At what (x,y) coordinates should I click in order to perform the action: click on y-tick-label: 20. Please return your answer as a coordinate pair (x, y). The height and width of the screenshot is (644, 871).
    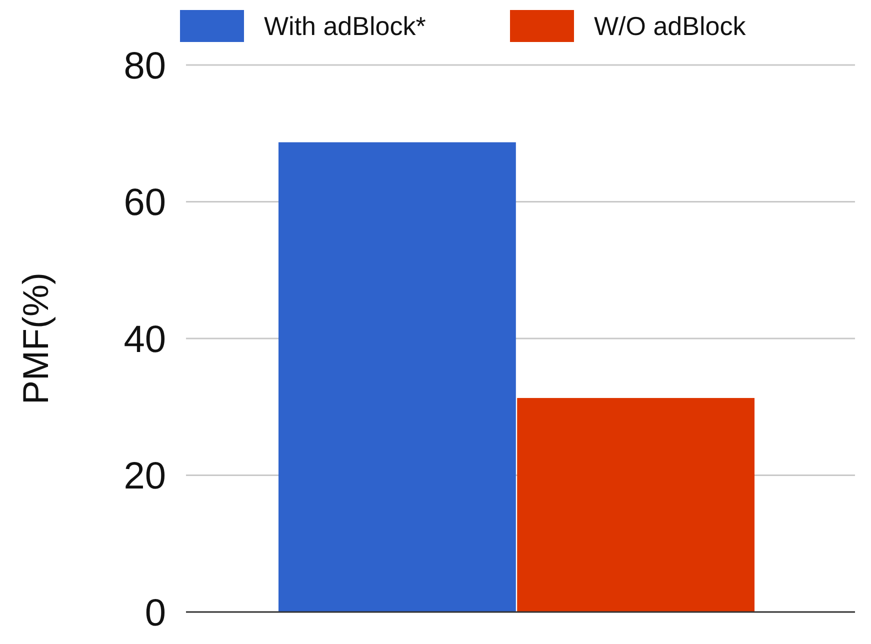
    Looking at the image, I should click on (145, 477).